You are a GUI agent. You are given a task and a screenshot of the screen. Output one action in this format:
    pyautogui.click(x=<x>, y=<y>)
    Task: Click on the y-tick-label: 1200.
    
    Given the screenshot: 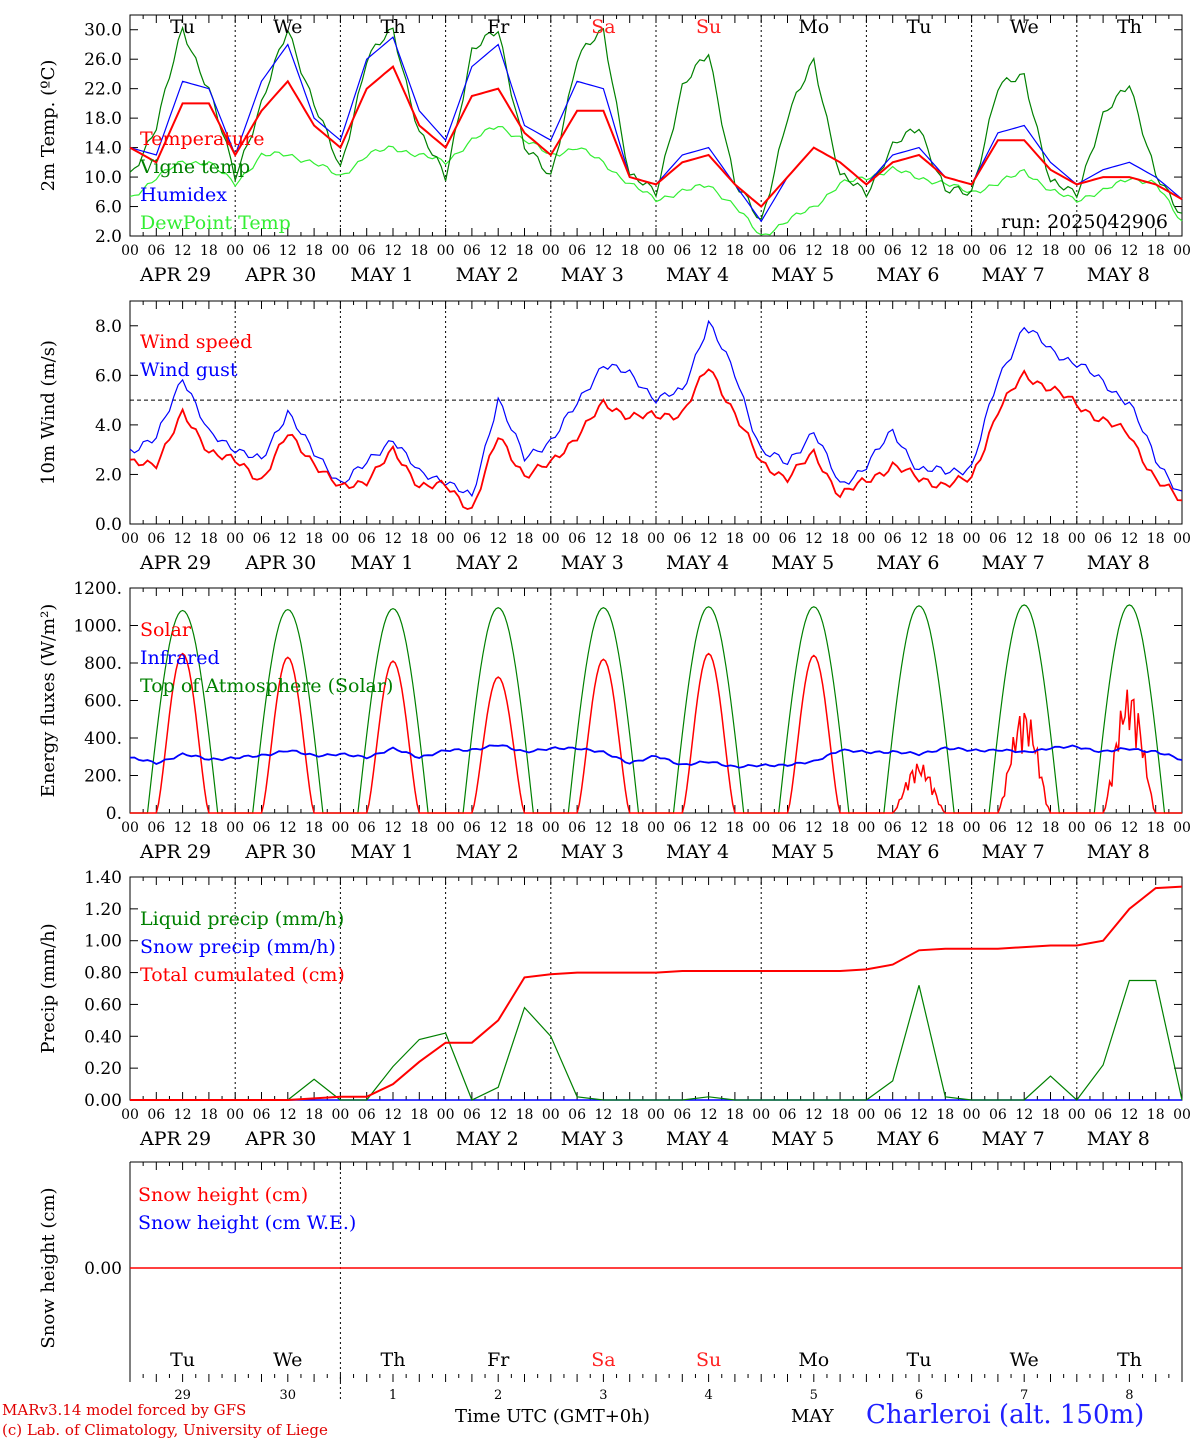 What is the action you would take?
    pyautogui.click(x=97, y=589)
    